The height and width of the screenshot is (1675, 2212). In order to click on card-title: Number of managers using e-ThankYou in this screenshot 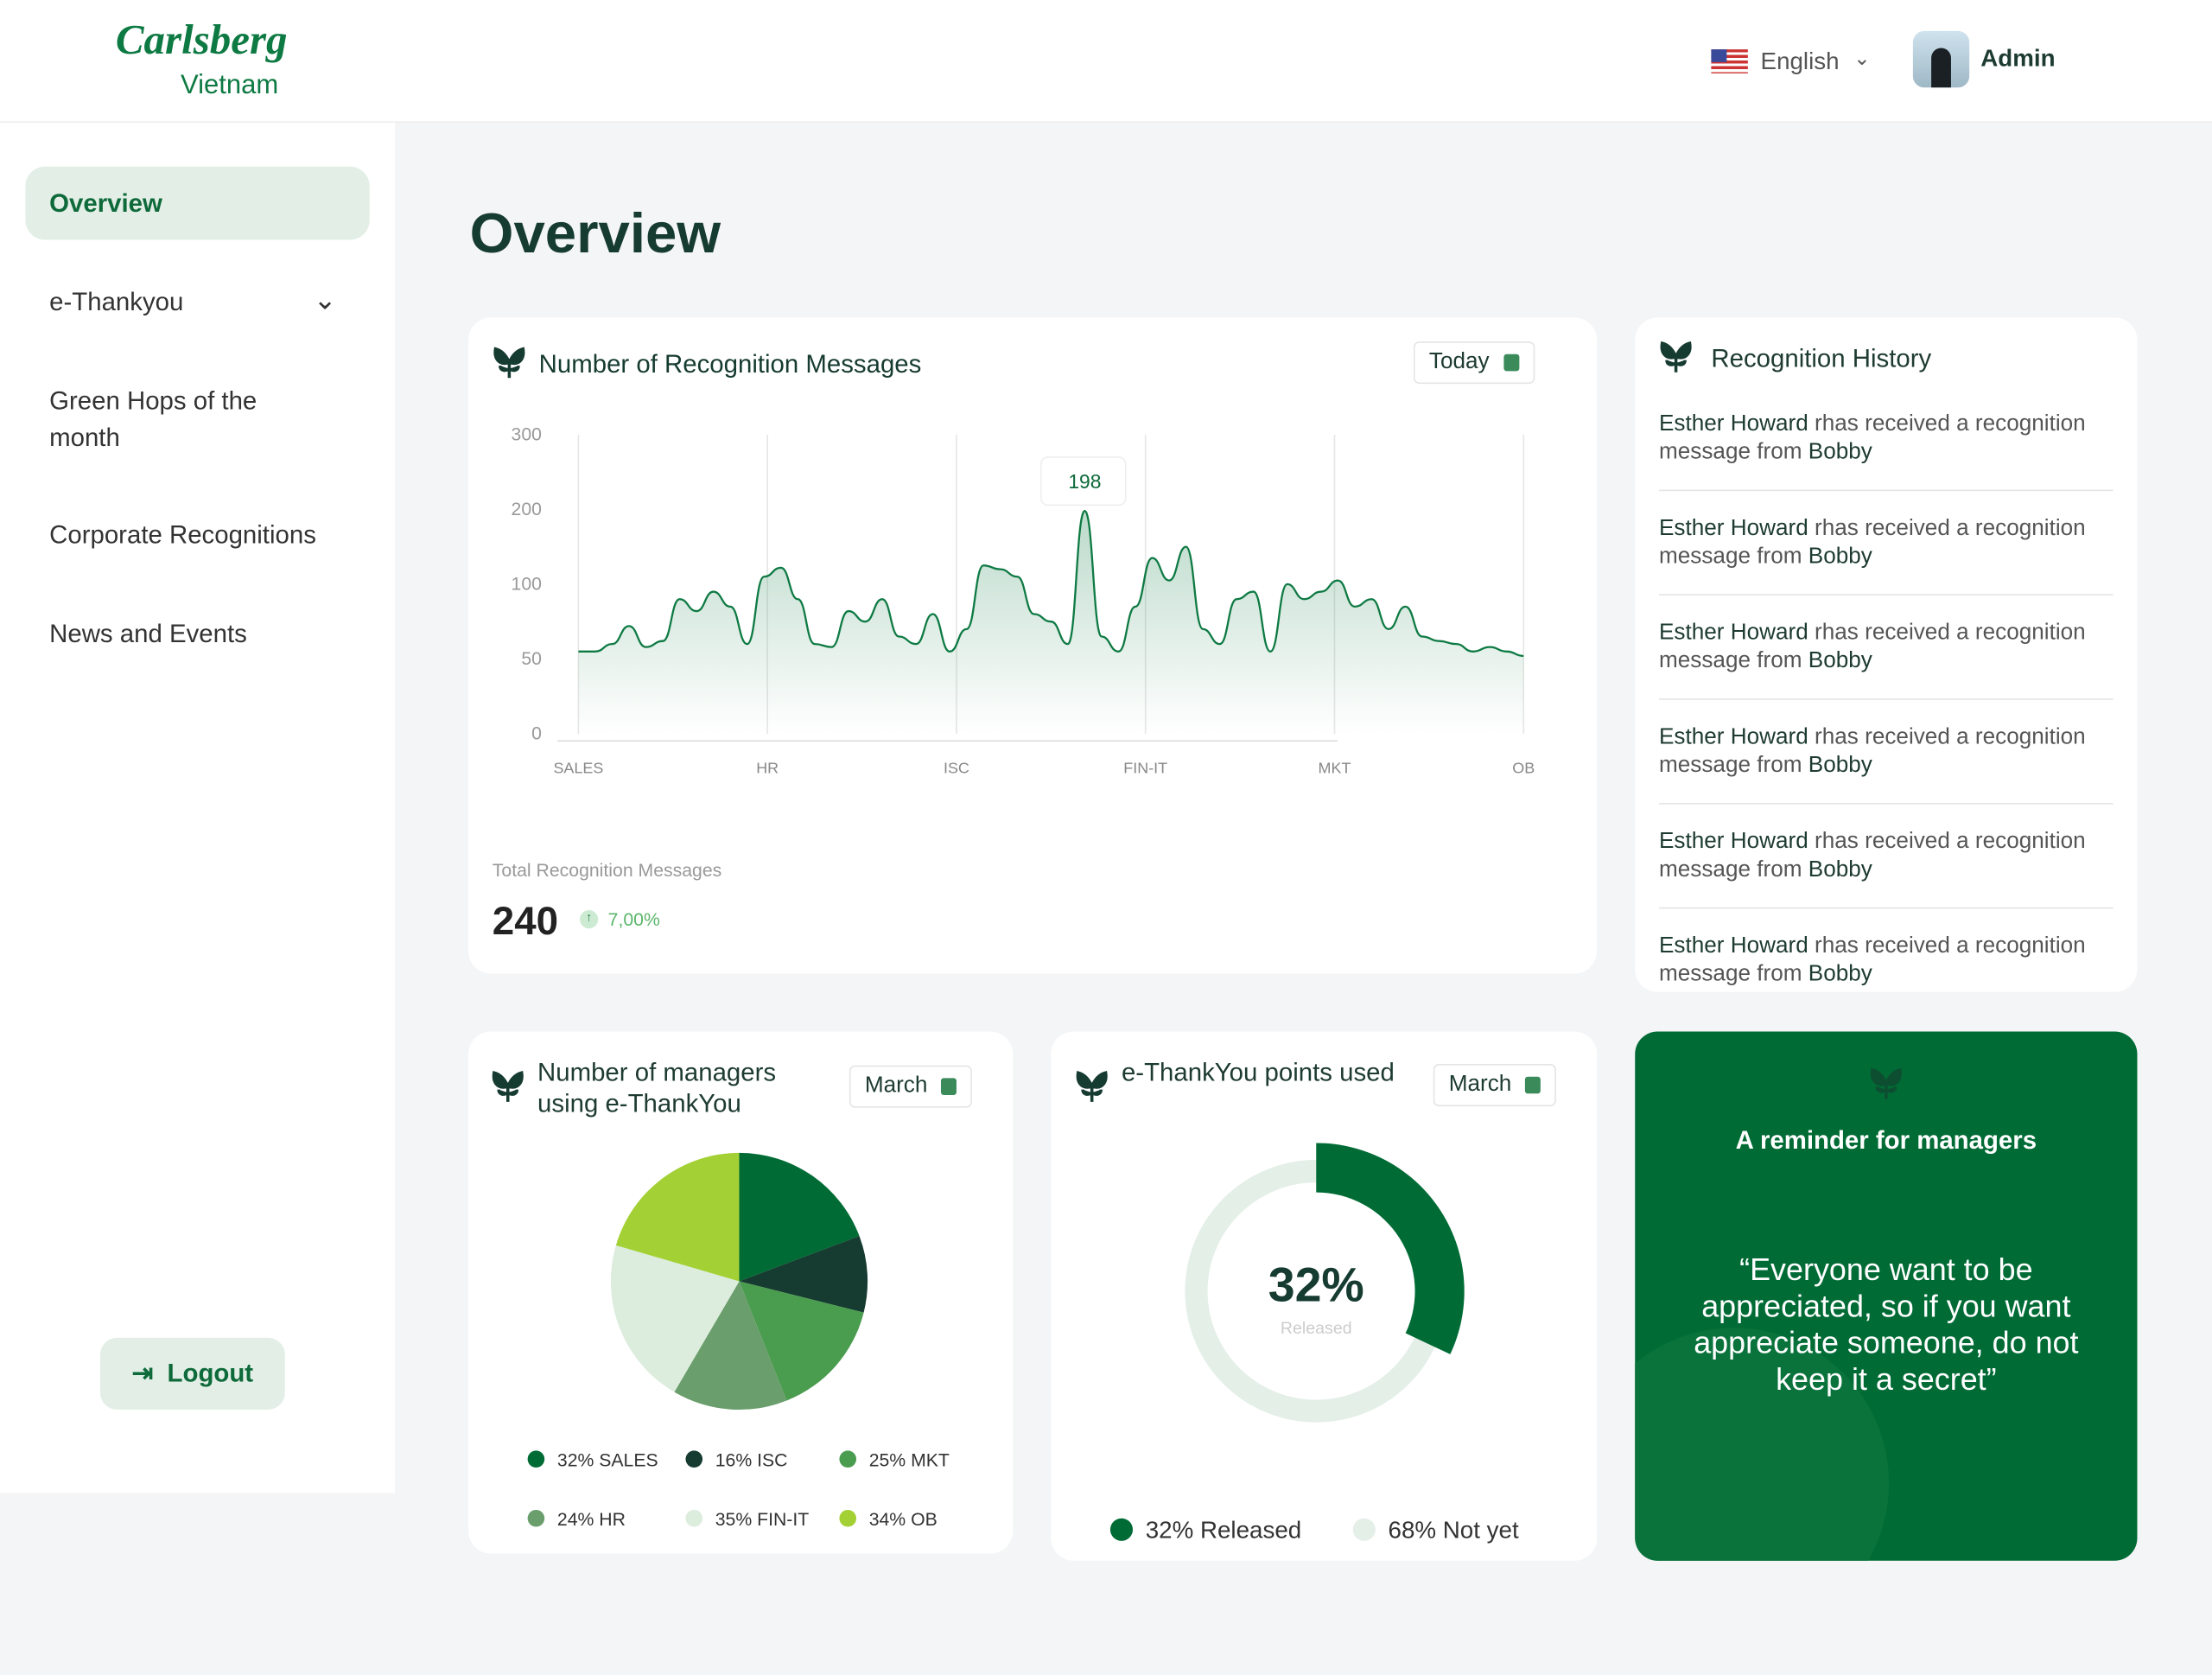, I will do `click(657, 1088)`.